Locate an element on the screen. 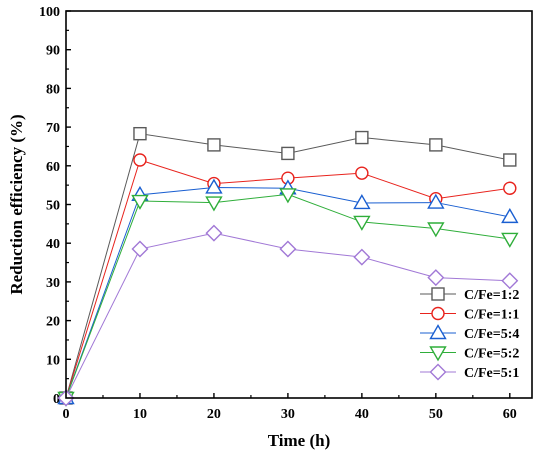  legend-entry: C/Fe=5:4 is located at coordinates (469, 333).